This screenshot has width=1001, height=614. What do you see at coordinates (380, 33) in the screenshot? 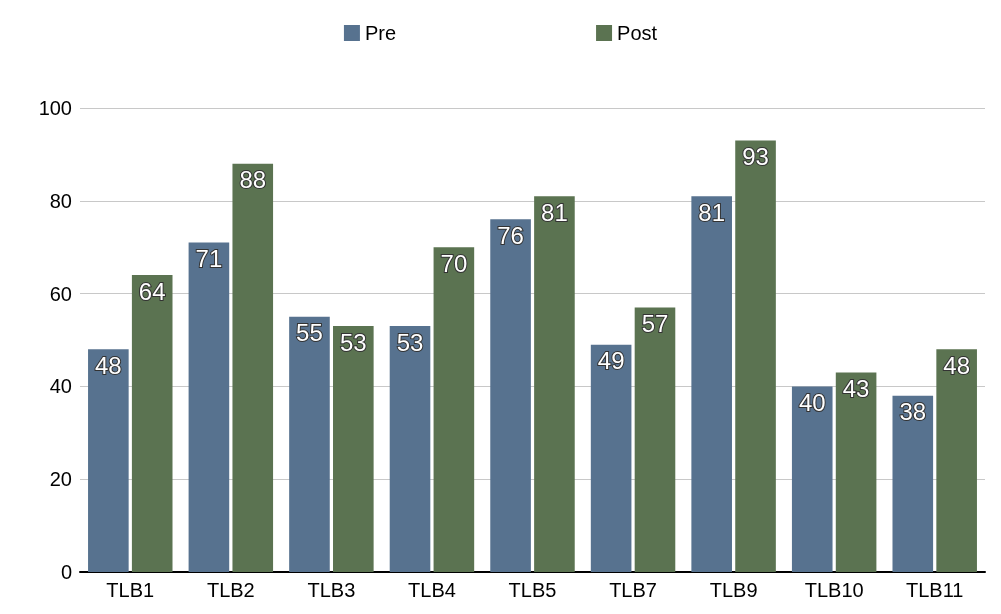
I see `legend-label: Pre` at bounding box center [380, 33].